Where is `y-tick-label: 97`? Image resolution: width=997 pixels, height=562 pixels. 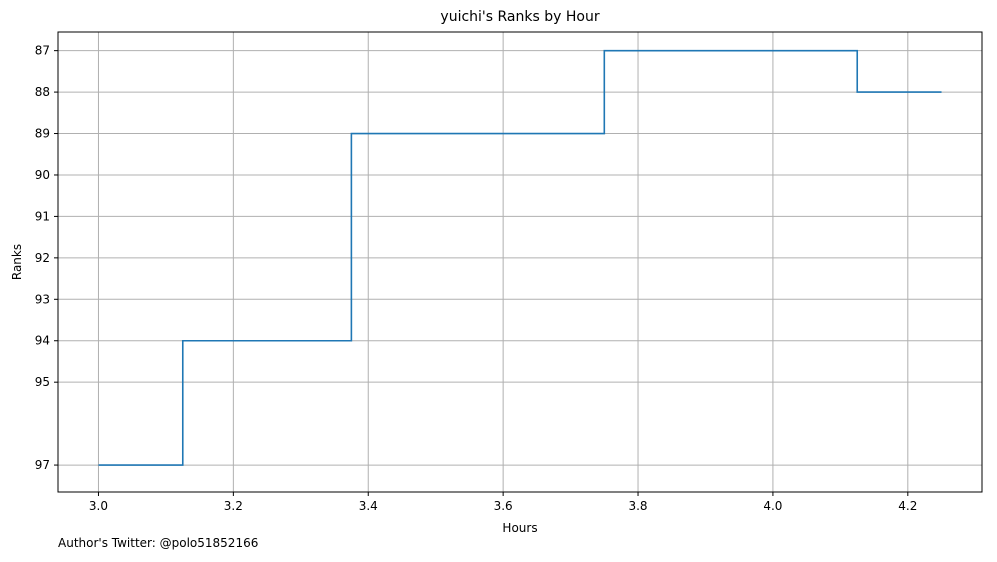 y-tick-label: 97 is located at coordinates (42, 465).